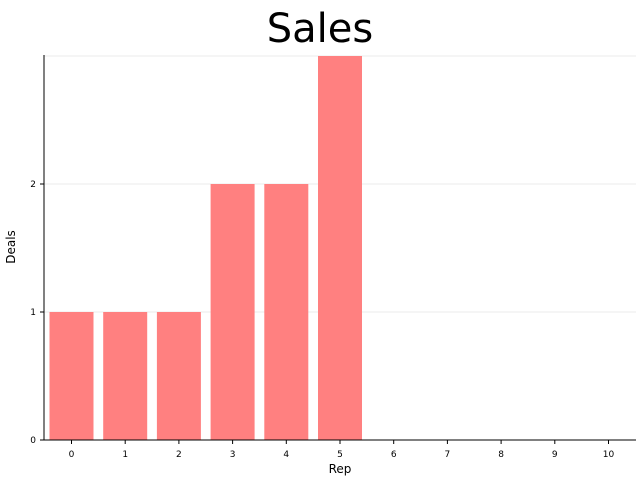 This screenshot has width=640, height=480. Describe the element at coordinates (448, 455) in the screenshot. I see `x-tick-label: 7` at that location.